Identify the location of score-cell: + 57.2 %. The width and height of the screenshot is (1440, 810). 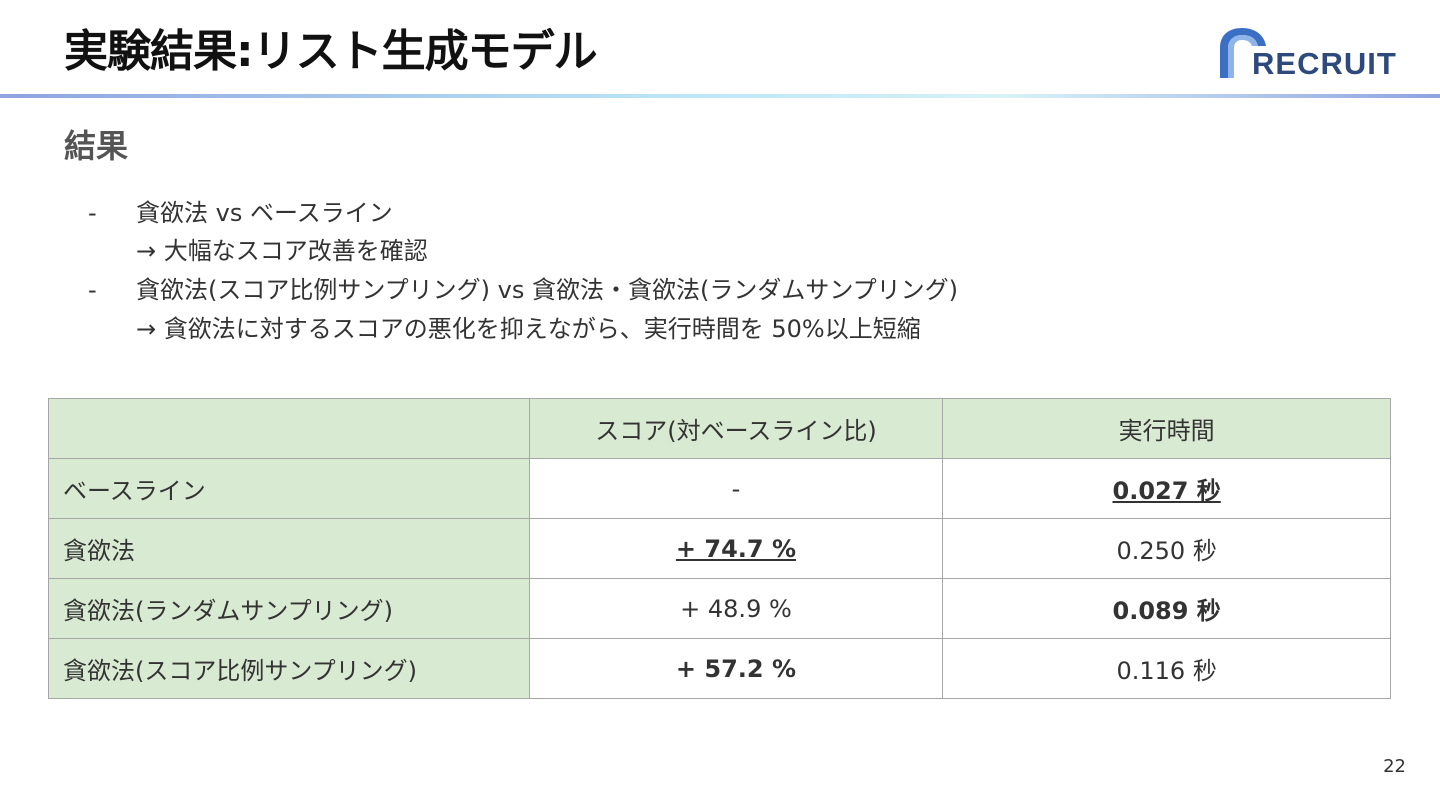
(736, 668).